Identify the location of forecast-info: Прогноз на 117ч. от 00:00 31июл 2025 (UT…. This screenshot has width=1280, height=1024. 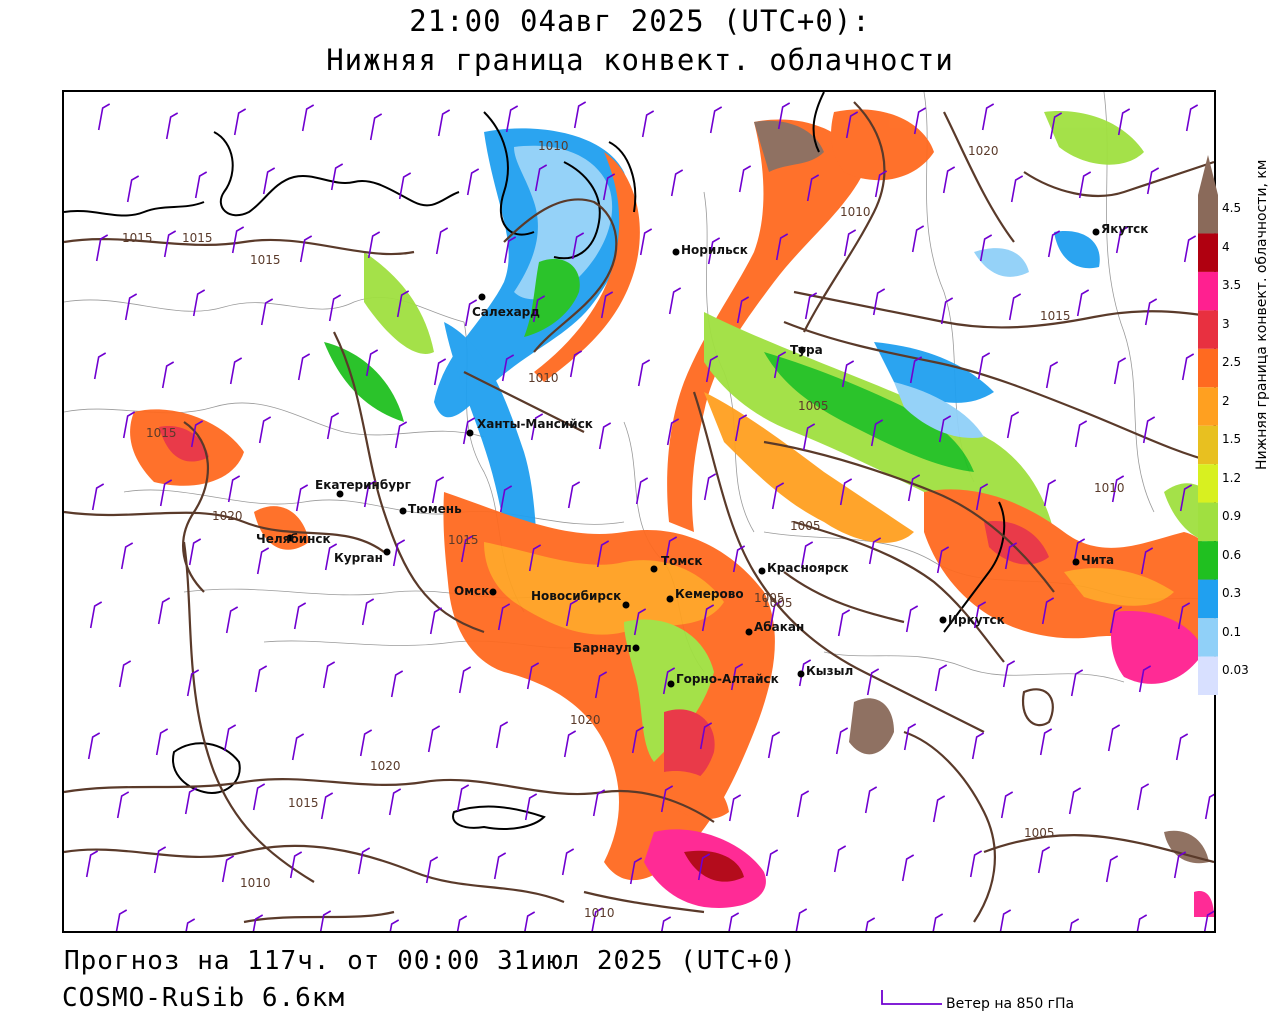
(430, 961).